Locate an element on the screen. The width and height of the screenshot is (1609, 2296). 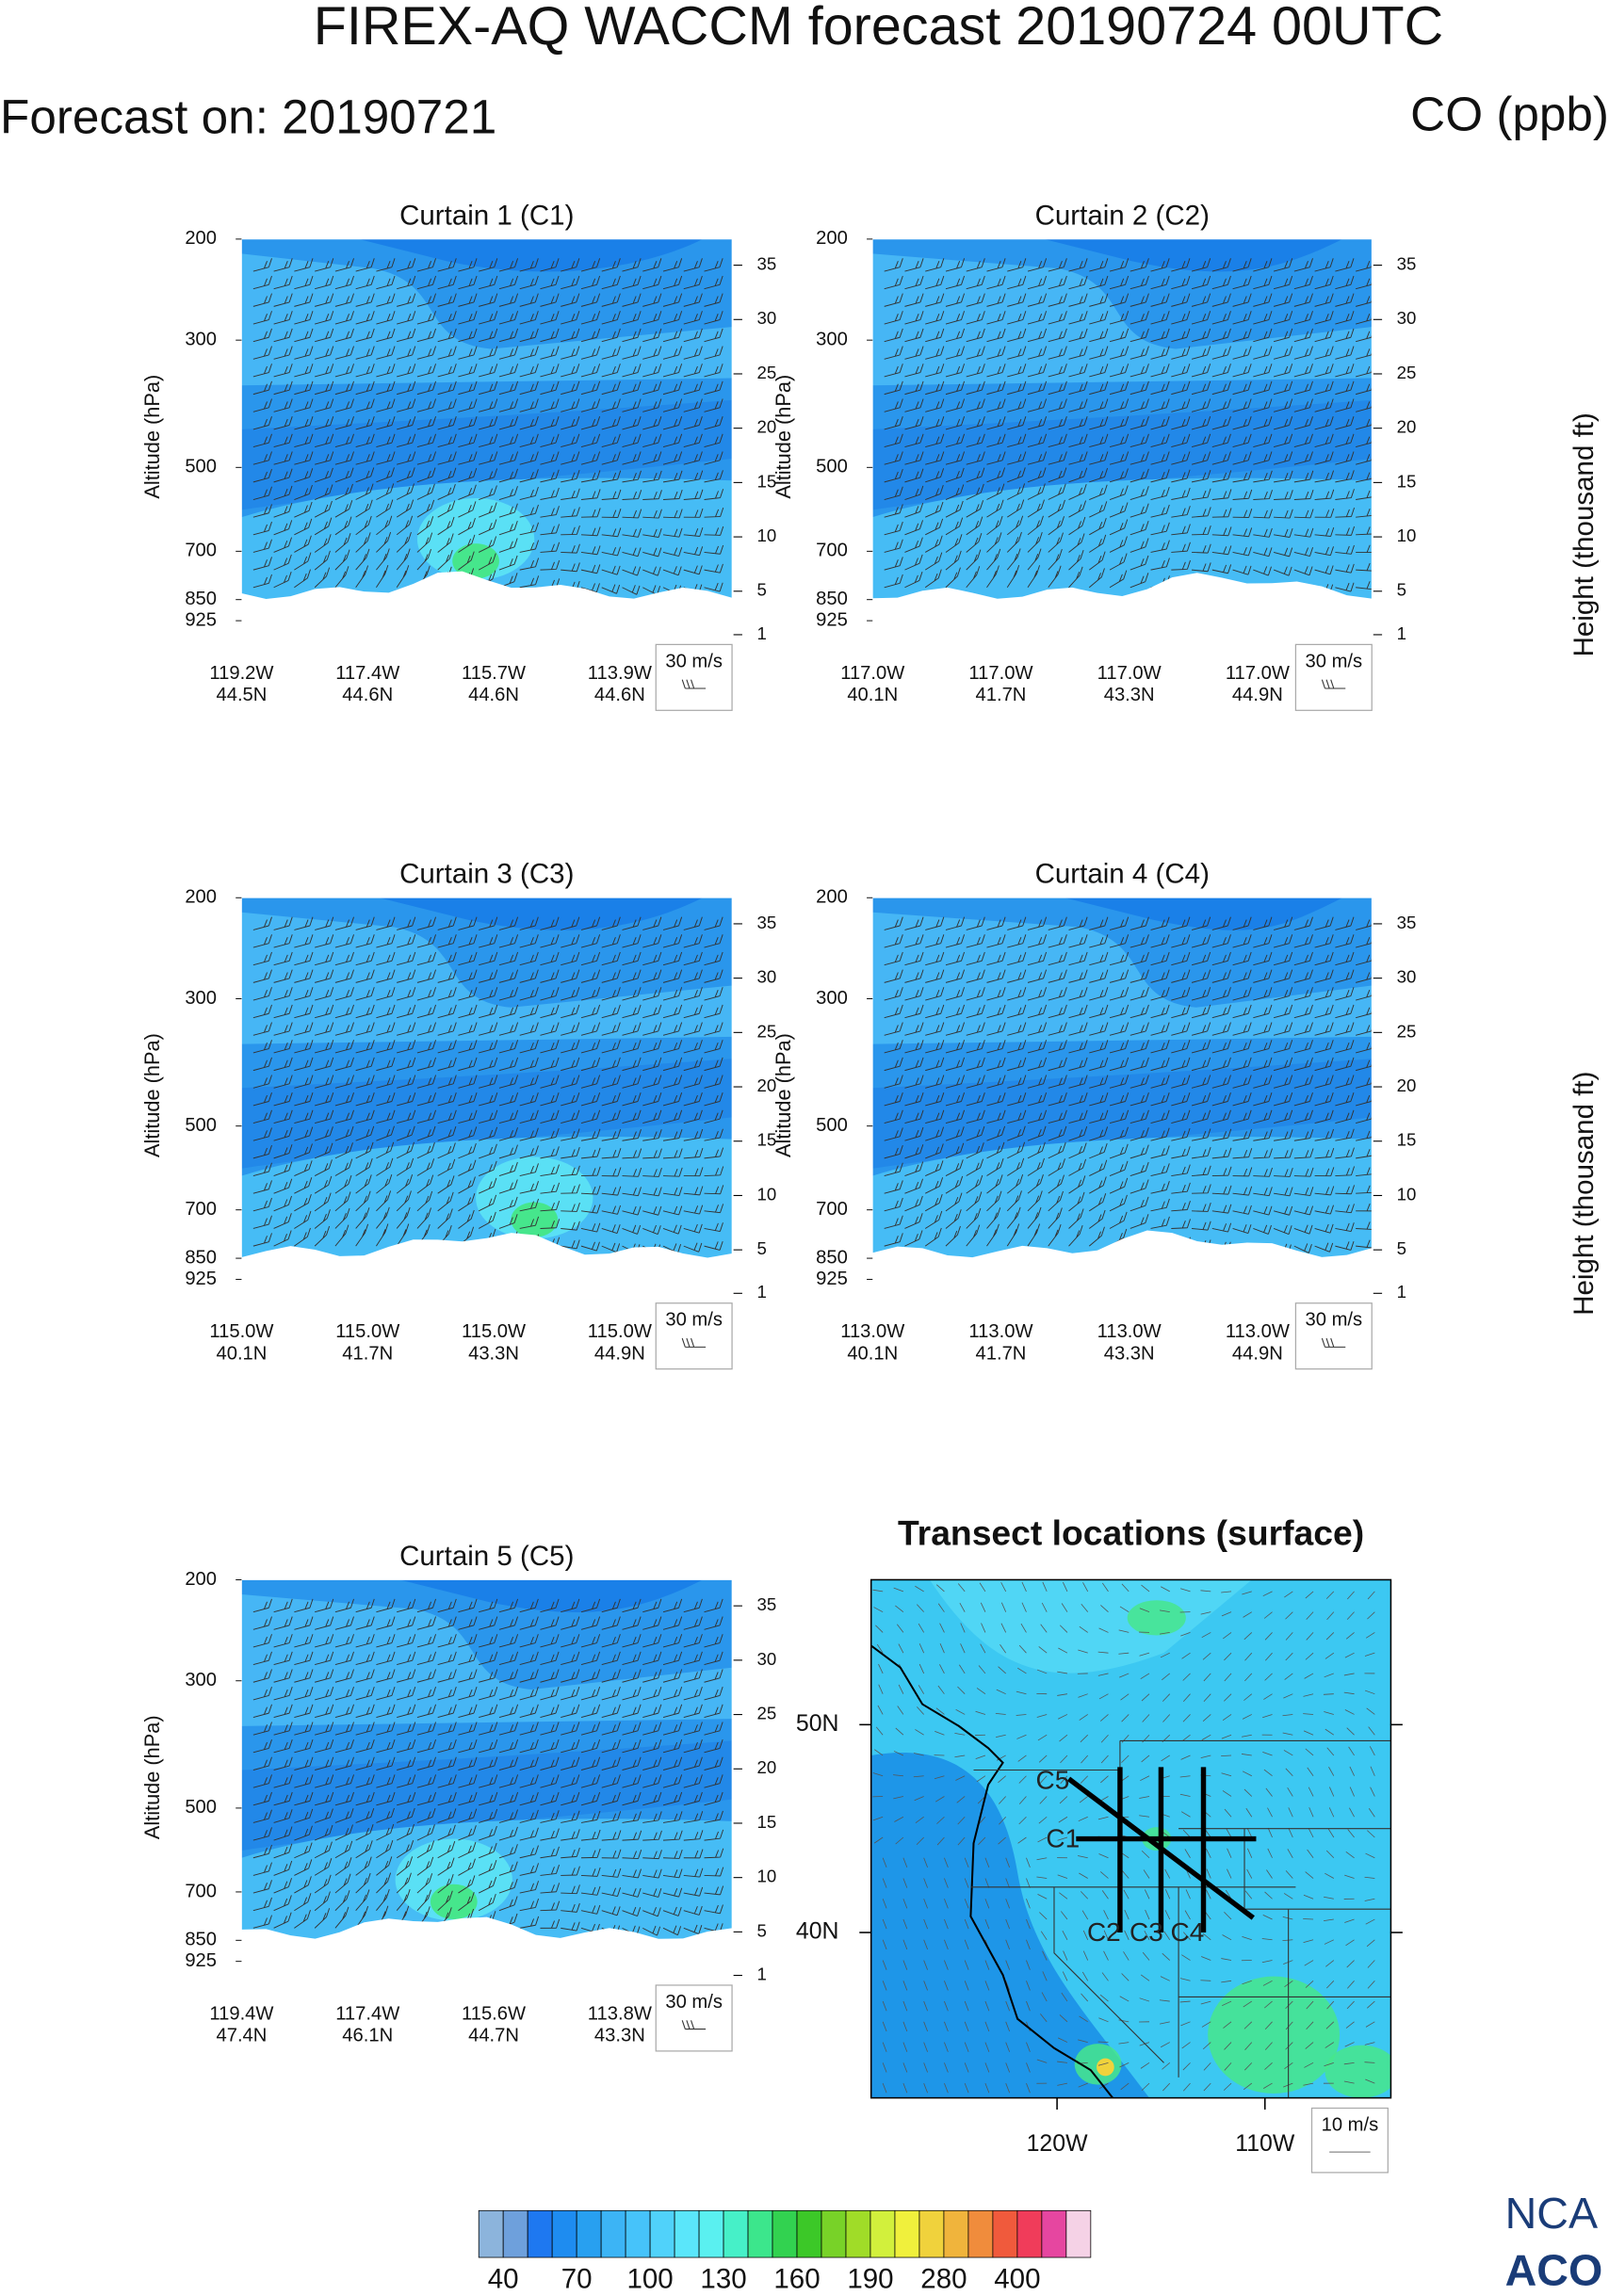
y-axis-label: Altitude (hPa) is located at coordinates (152, 1777).